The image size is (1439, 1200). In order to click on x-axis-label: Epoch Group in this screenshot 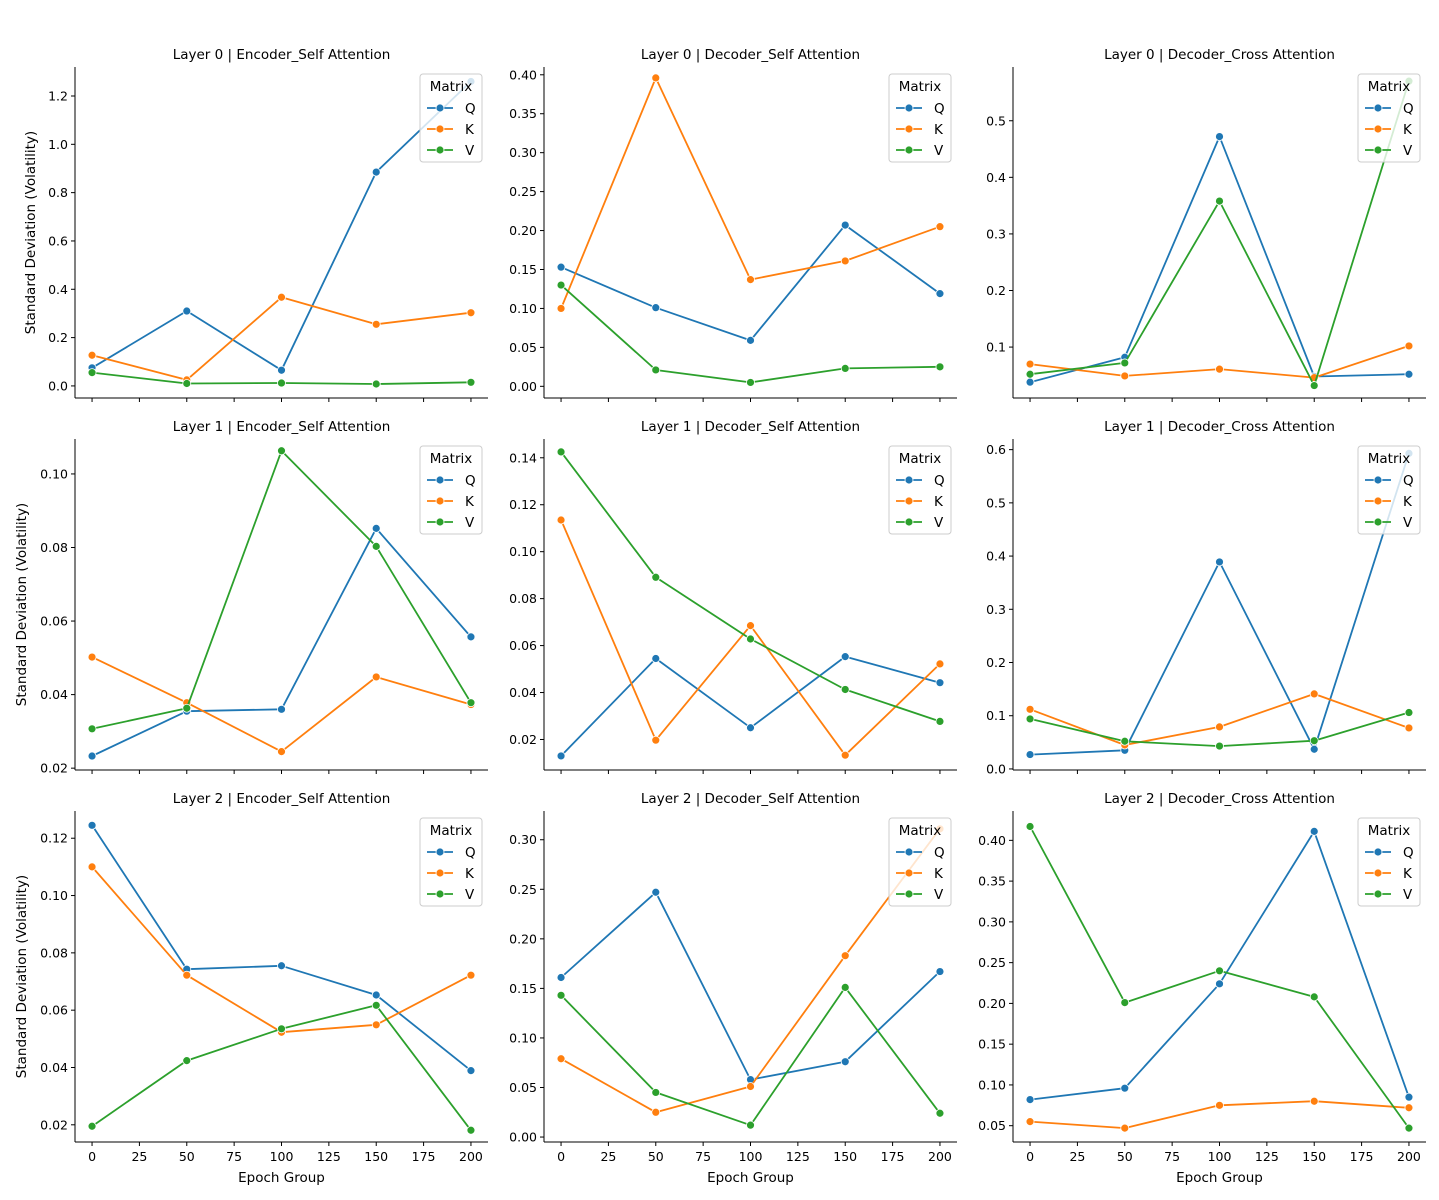, I will do `click(1219, 1178)`.